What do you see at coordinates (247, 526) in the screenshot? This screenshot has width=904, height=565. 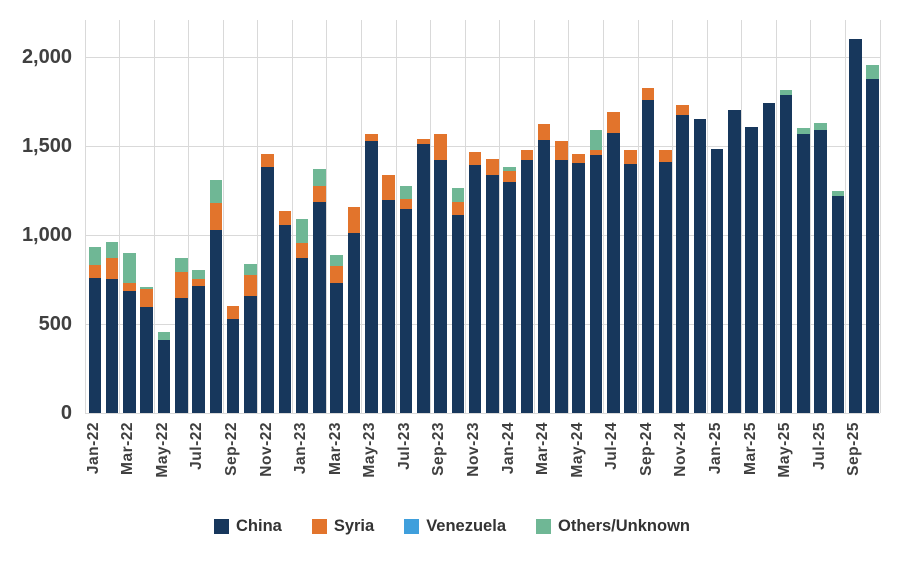 I see `legend-item-china: China` at bounding box center [247, 526].